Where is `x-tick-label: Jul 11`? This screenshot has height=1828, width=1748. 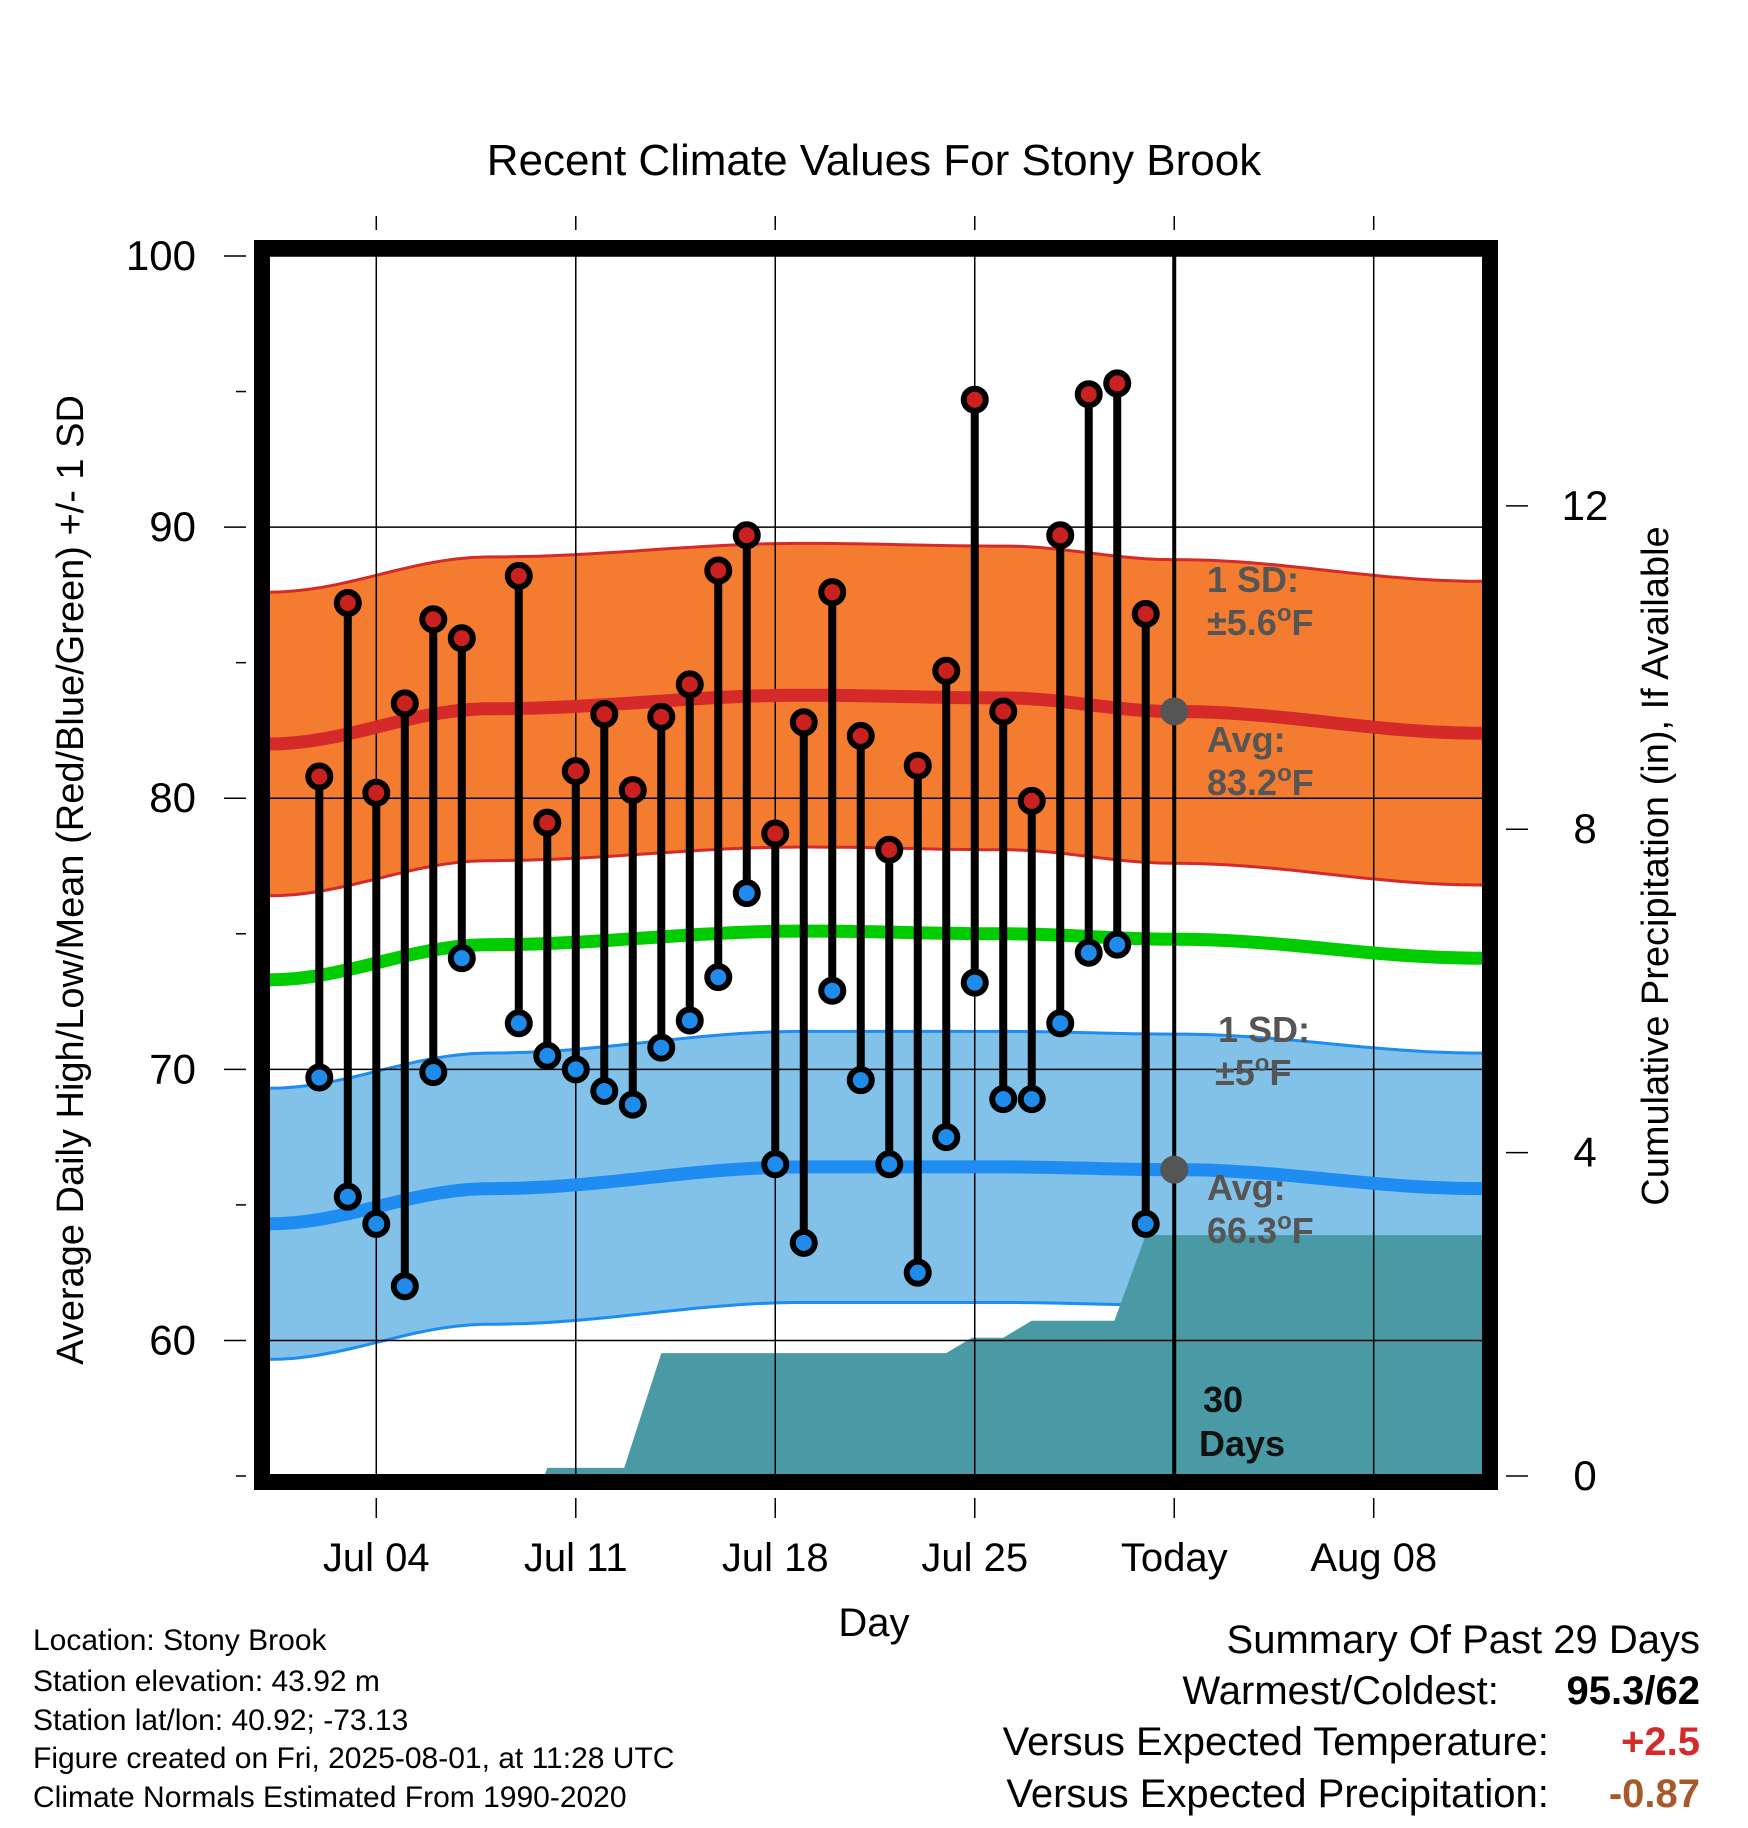
x-tick-label: Jul 11 is located at coordinates (576, 1558).